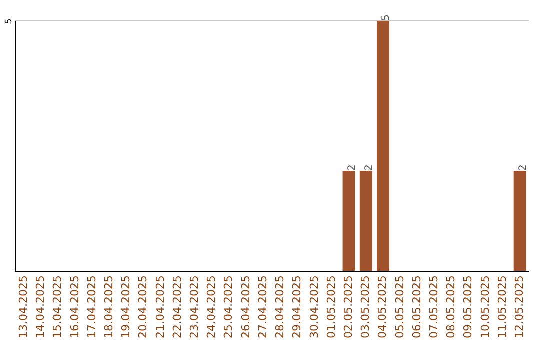  I want to click on x-tick-label: 28.04.2025, so click(280, 307).